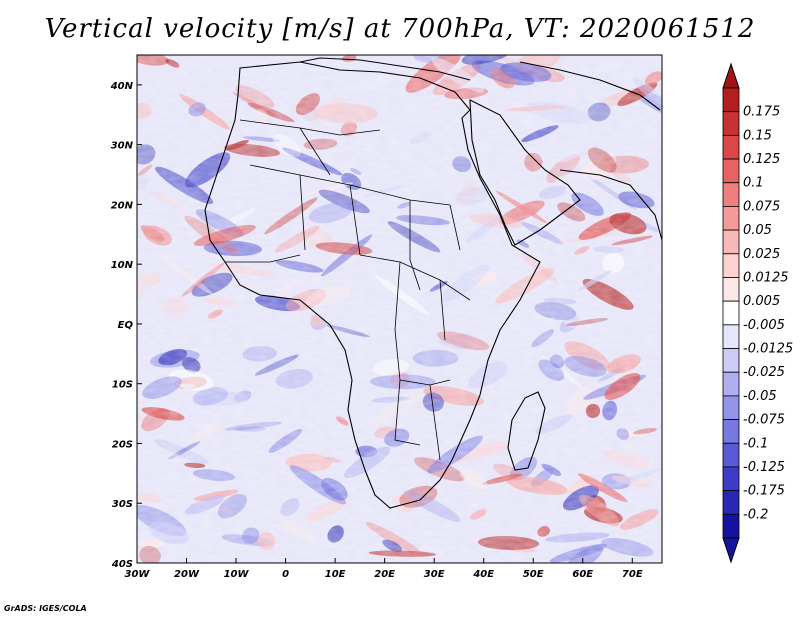  What do you see at coordinates (731, 550) in the screenshot?
I see `colorbar-bottom-arrow` at bounding box center [731, 550].